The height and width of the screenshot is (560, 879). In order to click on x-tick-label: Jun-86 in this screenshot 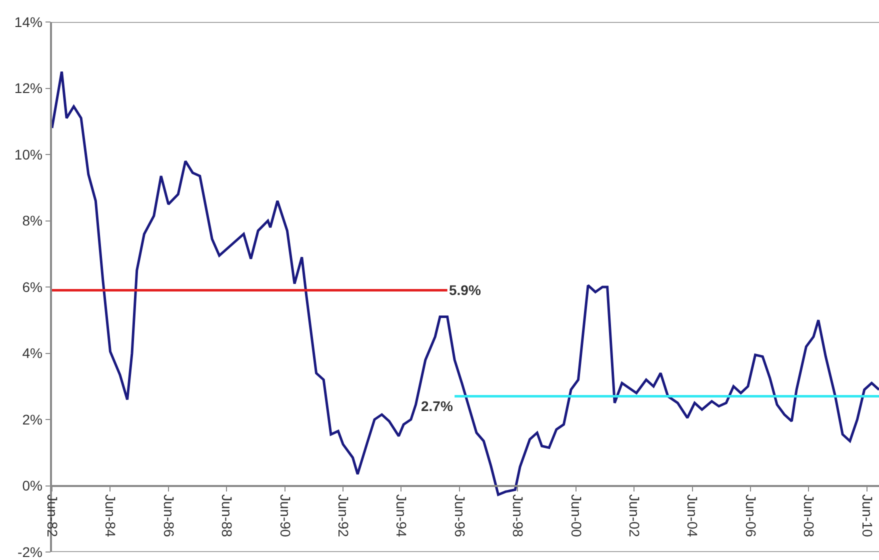, I will do `click(168, 516)`.